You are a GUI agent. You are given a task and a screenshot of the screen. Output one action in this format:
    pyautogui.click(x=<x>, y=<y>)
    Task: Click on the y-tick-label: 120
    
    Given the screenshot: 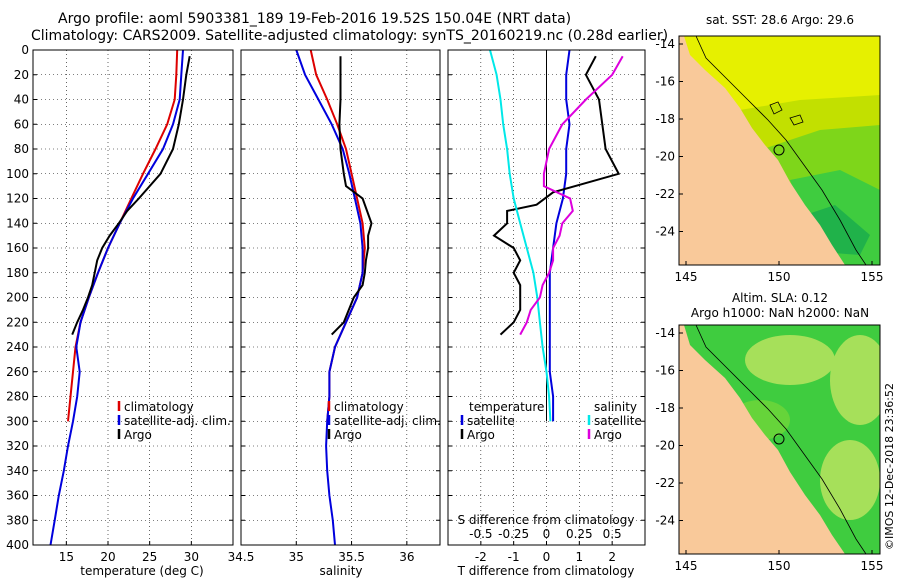 What is the action you would take?
    pyautogui.click(x=17, y=199)
    